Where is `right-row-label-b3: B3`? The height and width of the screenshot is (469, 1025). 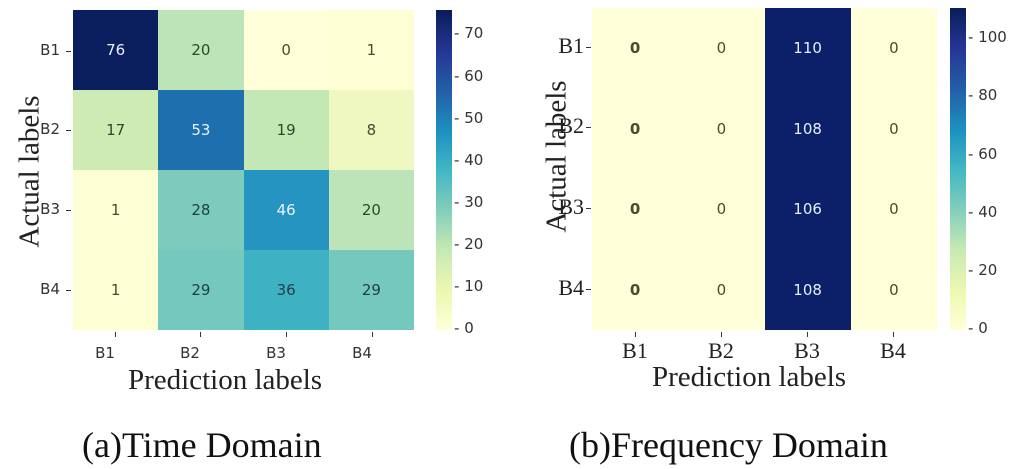
right-row-label-b3: B3 is located at coordinates (571, 206).